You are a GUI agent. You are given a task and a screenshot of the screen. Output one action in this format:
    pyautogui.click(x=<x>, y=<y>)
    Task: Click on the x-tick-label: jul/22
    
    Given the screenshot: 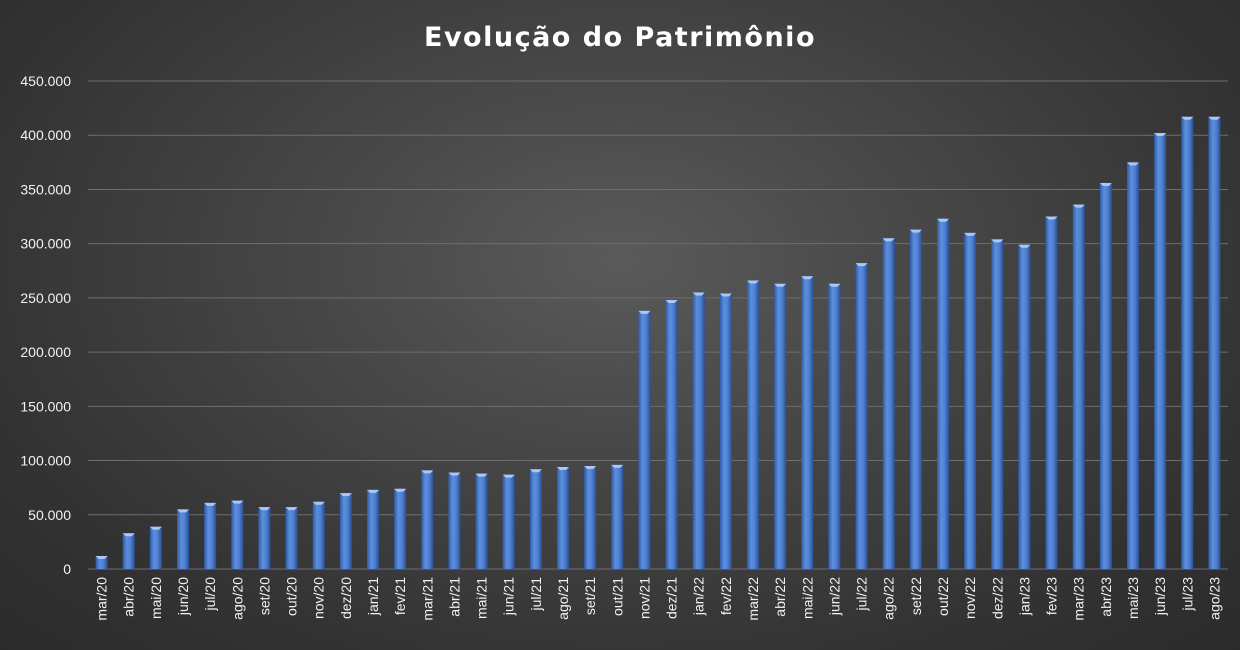 What is the action you would take?
    pyautogui.click(x=862, y=594)
    